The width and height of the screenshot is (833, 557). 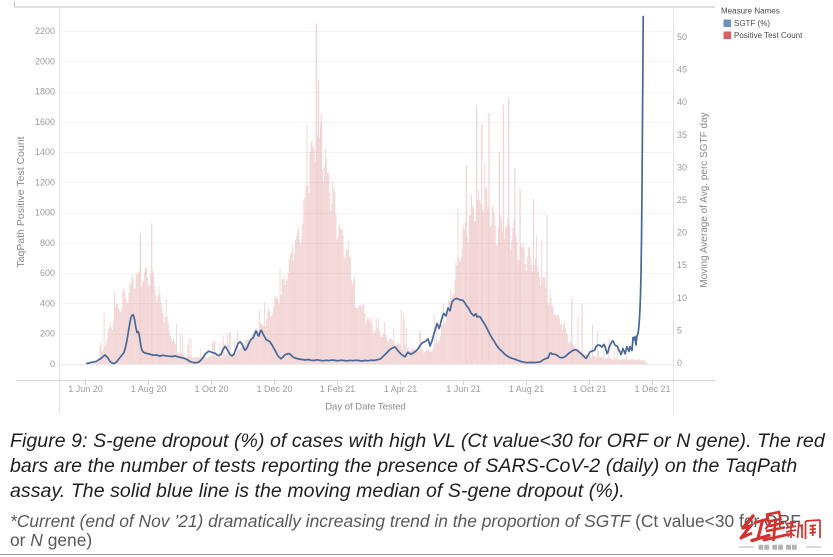 What do you see at coordinates (752, 23) in the screenshot?
I see `svg-text: SGTF (%)` at bounding box center [752, 23].